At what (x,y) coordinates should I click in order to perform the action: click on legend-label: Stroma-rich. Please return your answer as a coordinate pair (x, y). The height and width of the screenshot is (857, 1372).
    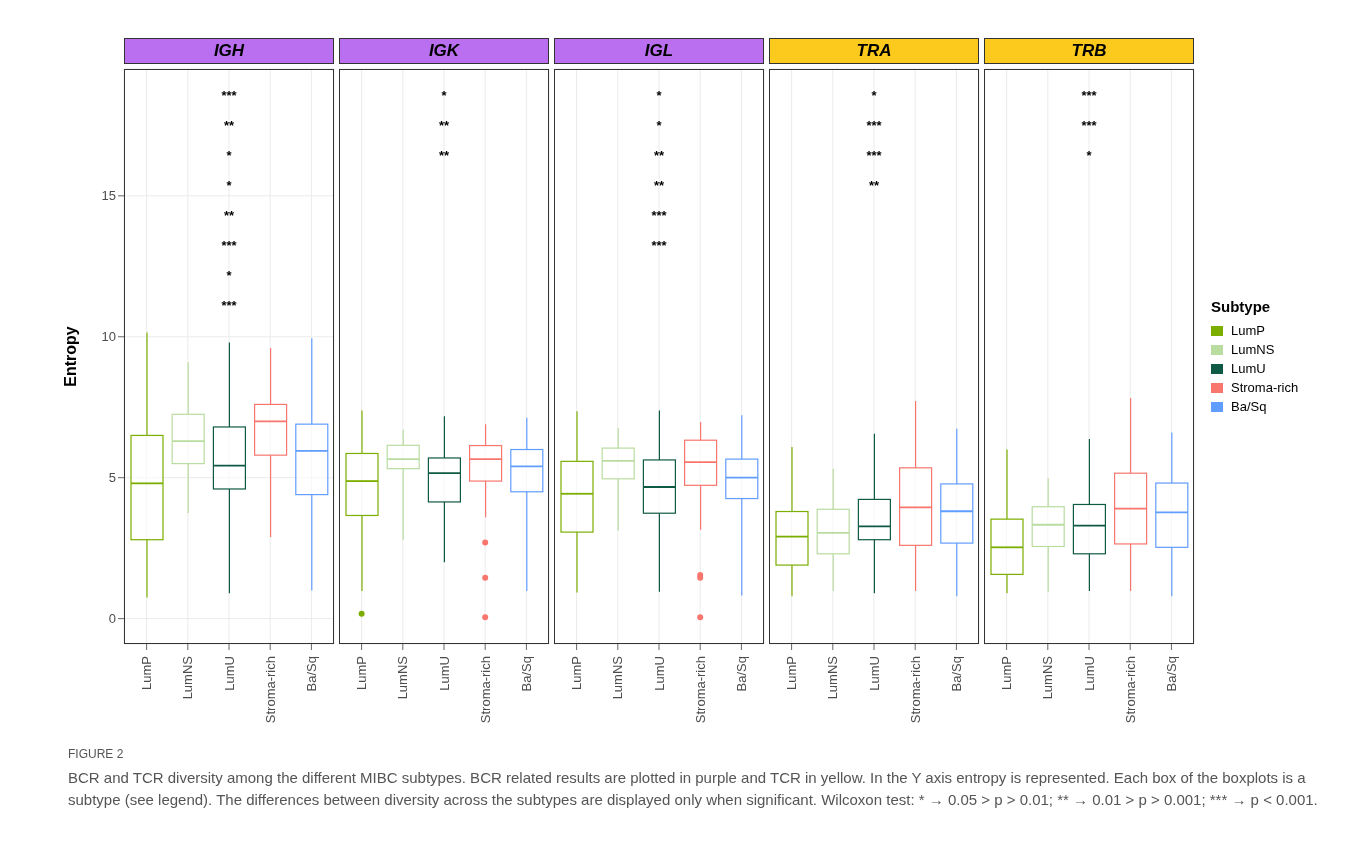
    Looking at the image, I should click on (1264, 388).